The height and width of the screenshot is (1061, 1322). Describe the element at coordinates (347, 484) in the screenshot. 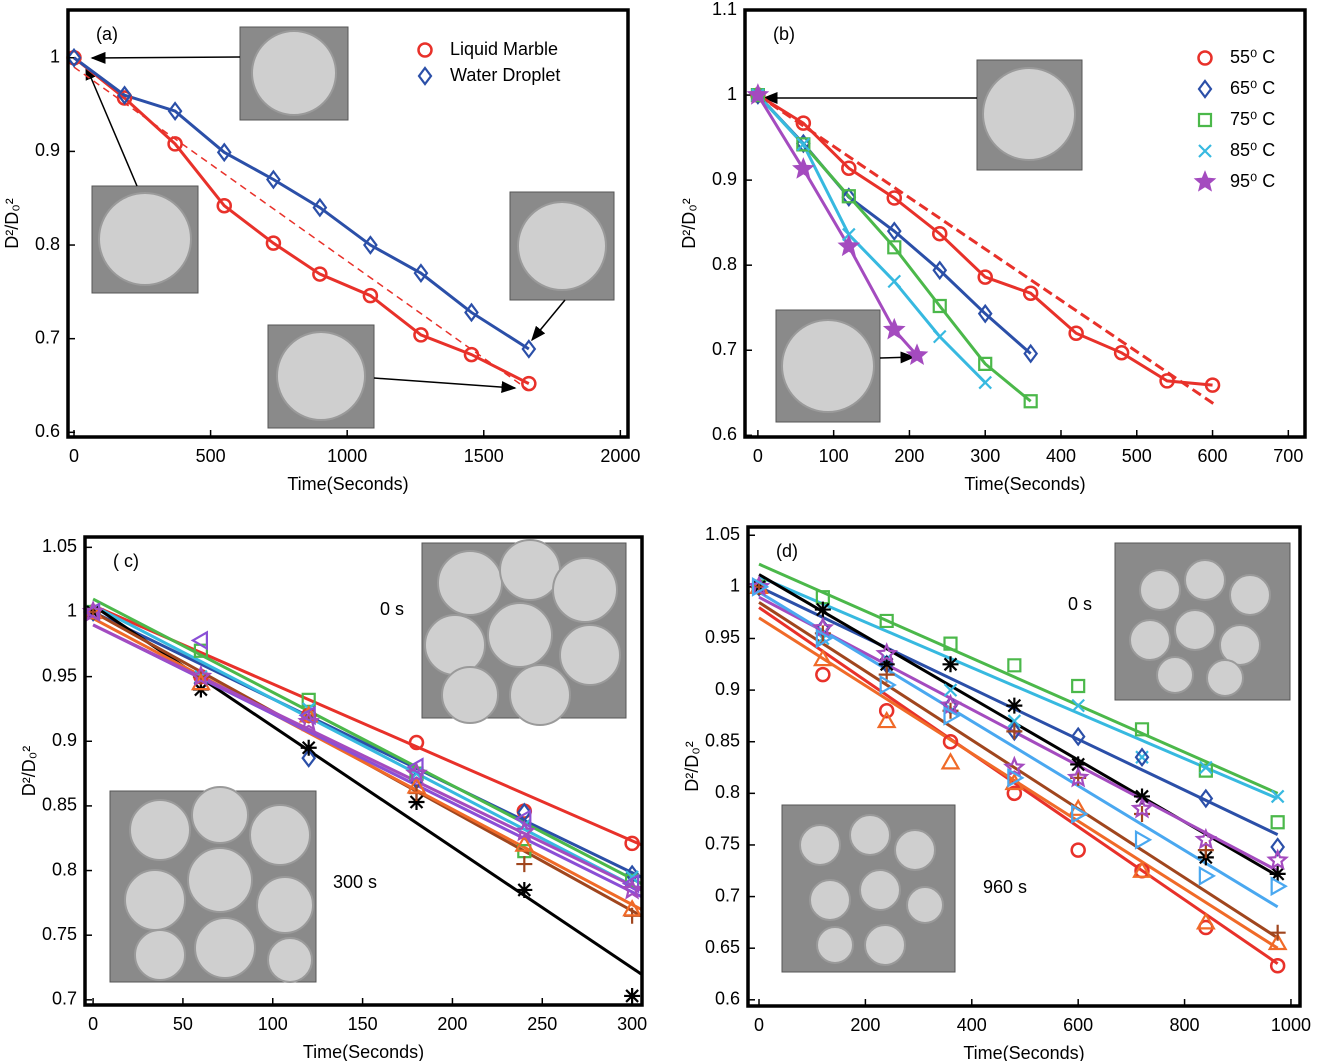

I see `x-axis-label: Time(Seconds)` at that location.